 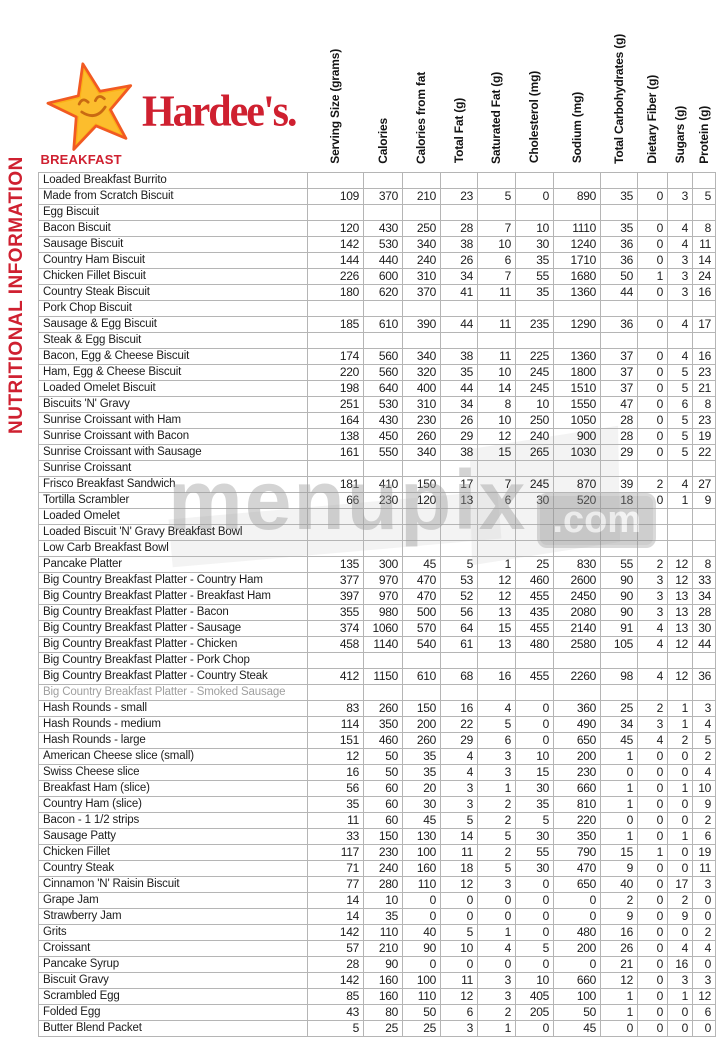 I want to click on value-cell: 460, so click(x=534, y=580).